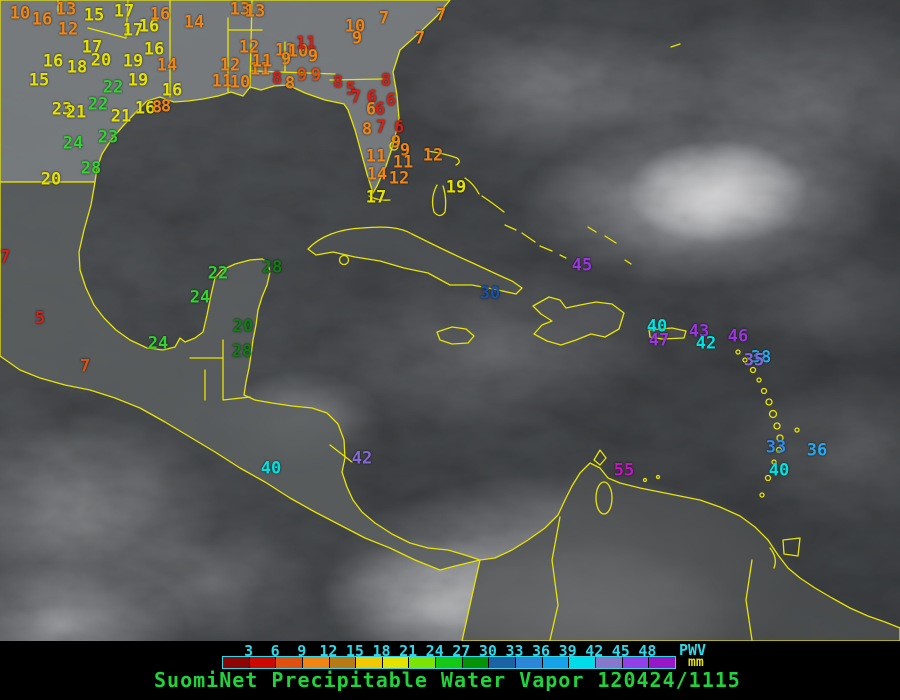 This screenshot has height=700, width=900. I want to click on colorbar-tick-label: 45, so click(620, 651).